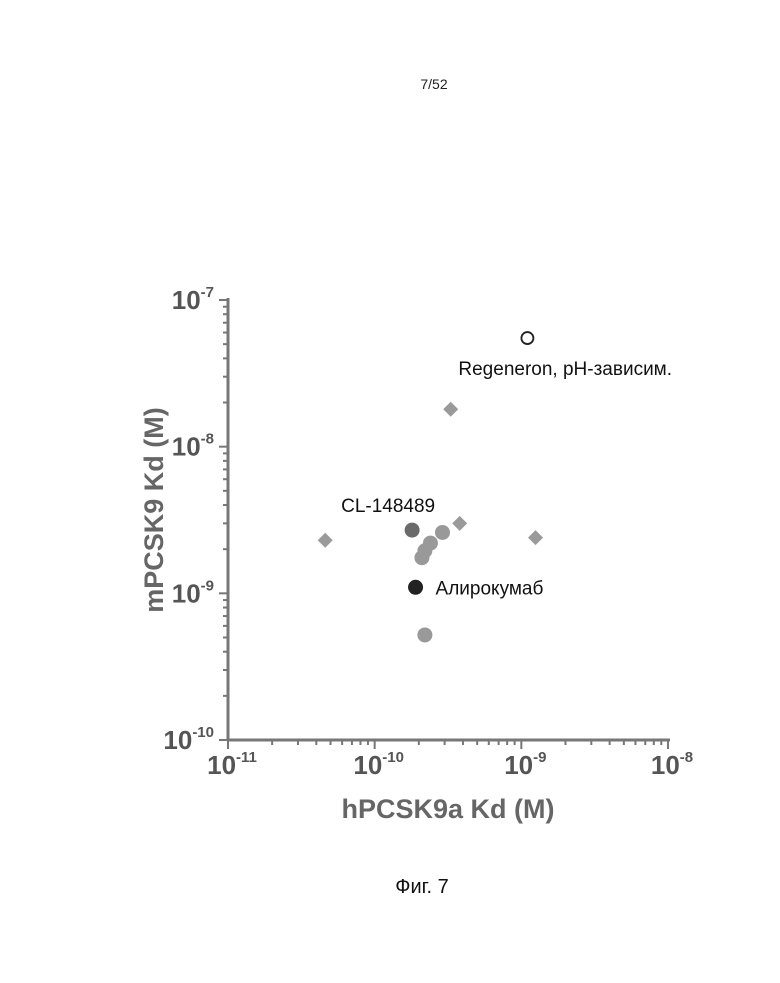 The height and width of the screenshot is (983, 780). I want to click on x-tick-label: 10⁻⁸, so click(672, 764).